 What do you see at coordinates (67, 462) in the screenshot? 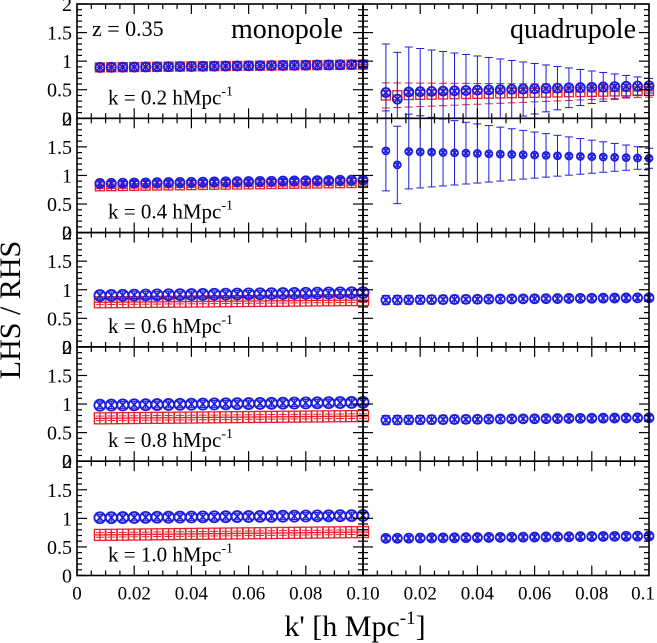
I see `y-tick-label: 0` at bounding box center [67, 462].